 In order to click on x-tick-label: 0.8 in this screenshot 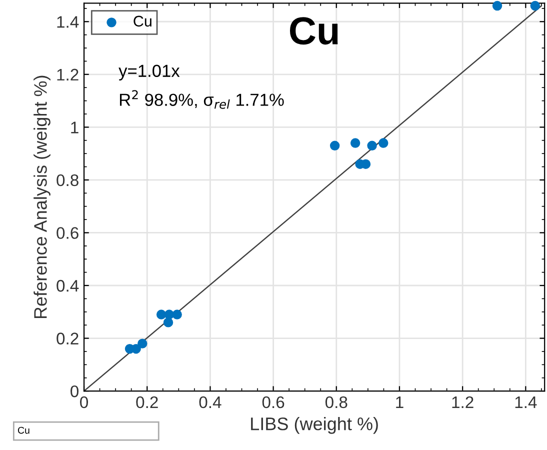, I will do `click(336, 402)`.